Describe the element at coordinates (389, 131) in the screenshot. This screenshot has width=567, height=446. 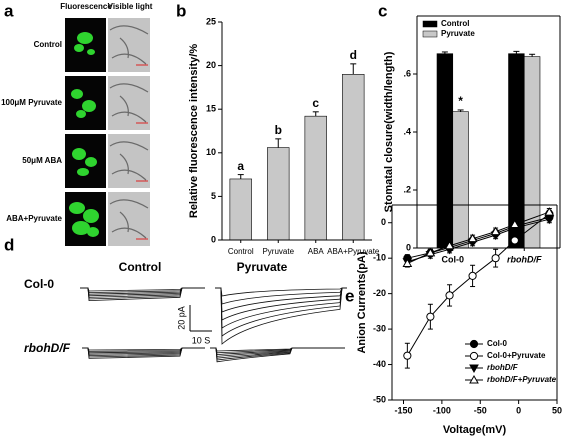
I see `y-axis-label: Stomatal closure(width/length)` at that location.